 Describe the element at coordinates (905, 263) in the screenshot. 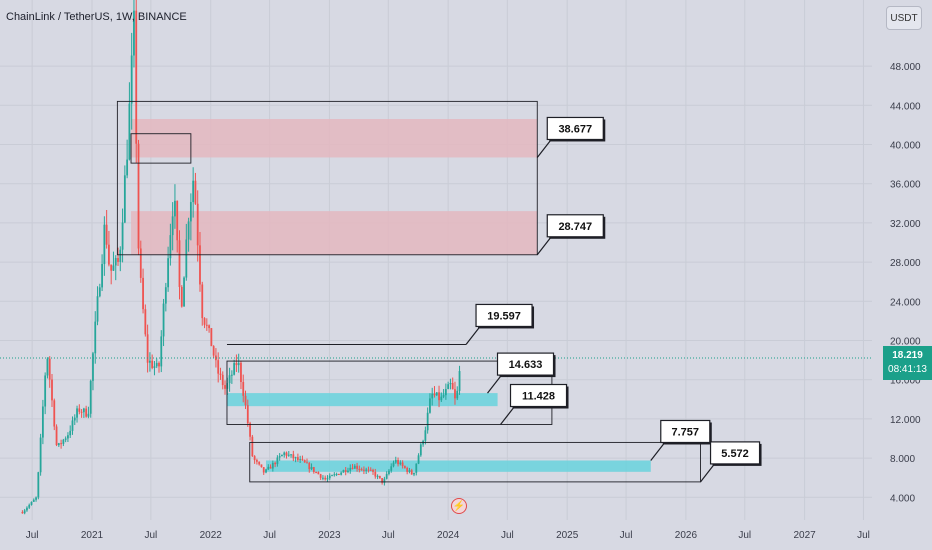

I see `y-tick-label: 28.000` at that location.